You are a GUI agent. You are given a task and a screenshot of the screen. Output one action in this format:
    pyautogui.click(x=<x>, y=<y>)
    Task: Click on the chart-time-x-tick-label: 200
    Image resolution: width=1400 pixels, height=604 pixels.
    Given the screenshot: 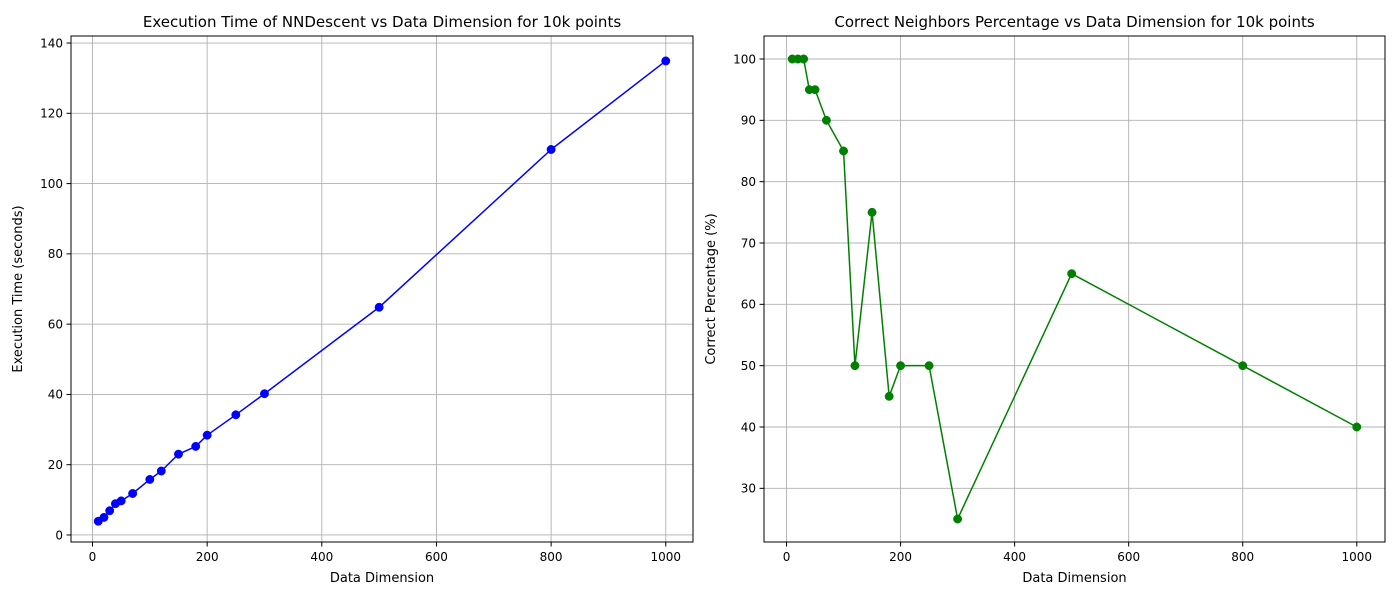 What is the action you would take?
    pyautogui.click(x=207, y=557)
    